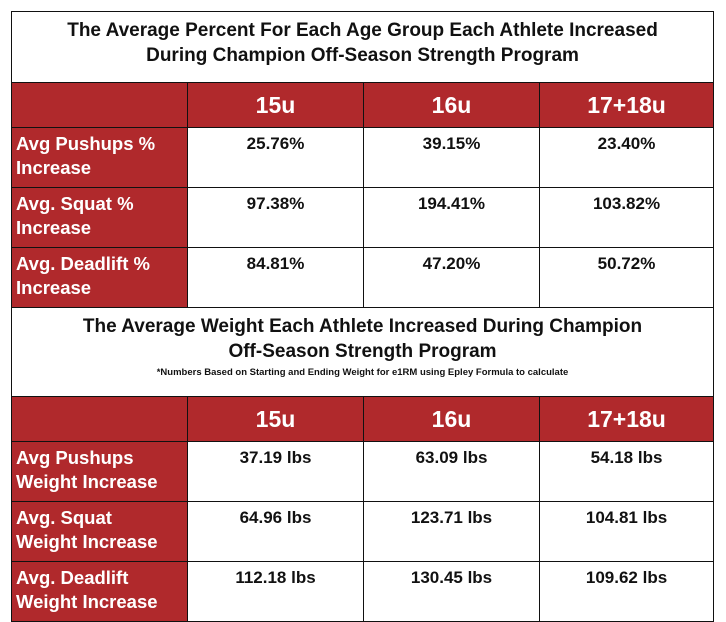 The height and width of the screenshot is (622, 726). What do you see at coordinates (451, 591) in the screenshot?
I see `value-cell: 130.45 lbs` at bounding box center [451, 591].